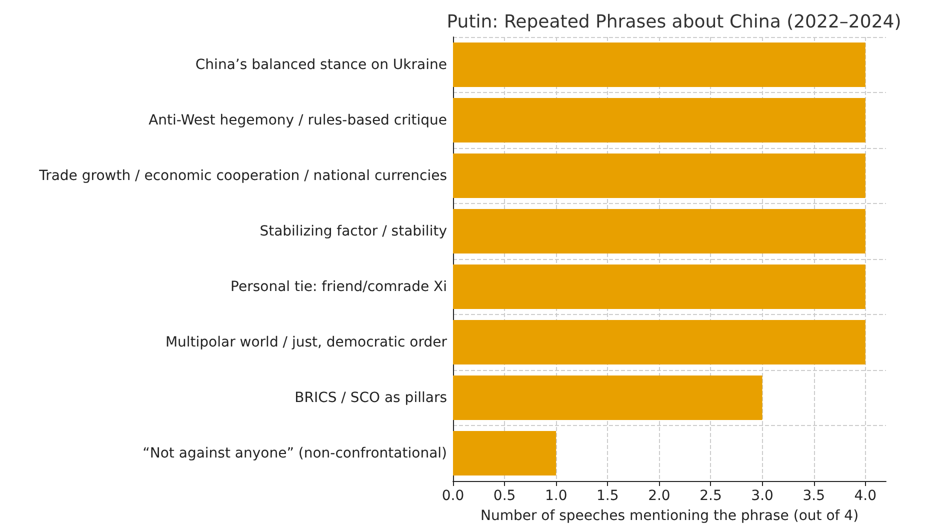  What do you see at coordinates (674, 22) in the screenshot?
I see `chart-title: Putin: Repeated Phrases about China (2022–2024)` at bounding box center [674, 22].